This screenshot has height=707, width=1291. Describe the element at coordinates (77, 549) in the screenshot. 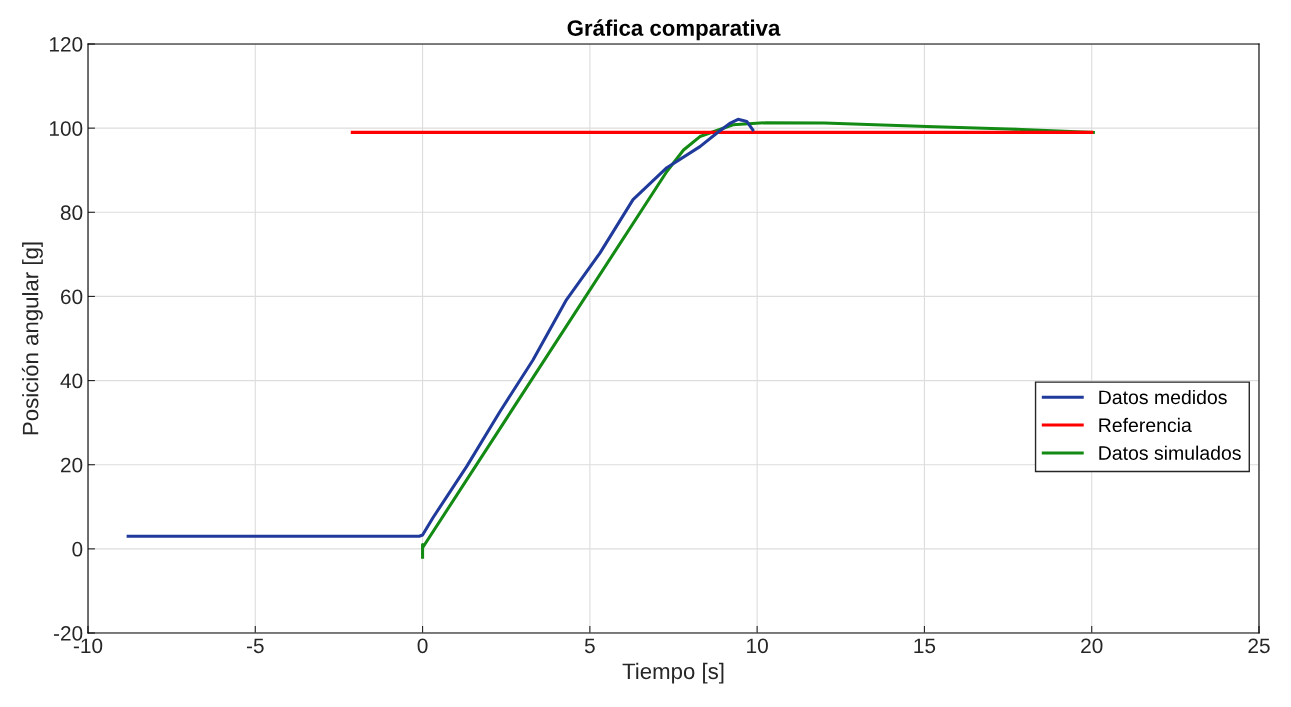

I see `y-tick-label: 0` at that location.